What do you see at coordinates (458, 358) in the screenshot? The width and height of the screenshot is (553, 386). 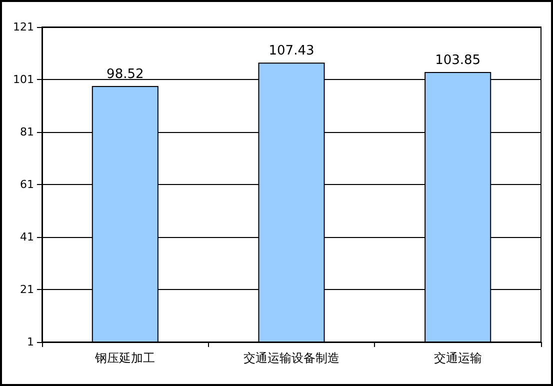 I see `x-tick-label: 交通运输` at bounding box center [458, 358].